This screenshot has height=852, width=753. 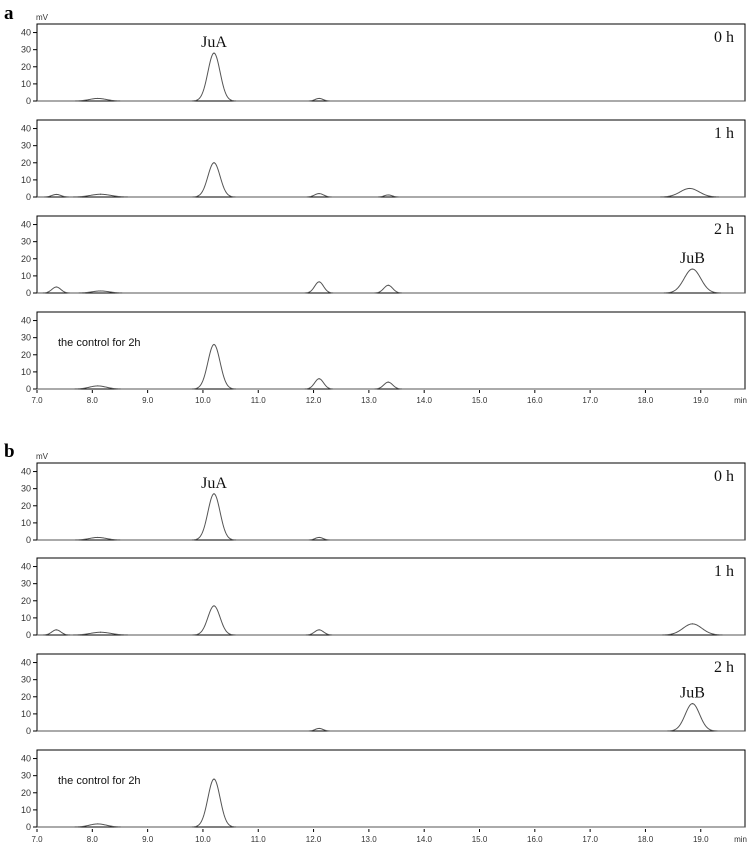 What do you see at coordinates (480, 400) in the screenshot?
I see `x-tick-label: 15.0` at bounding box center [480, 400].